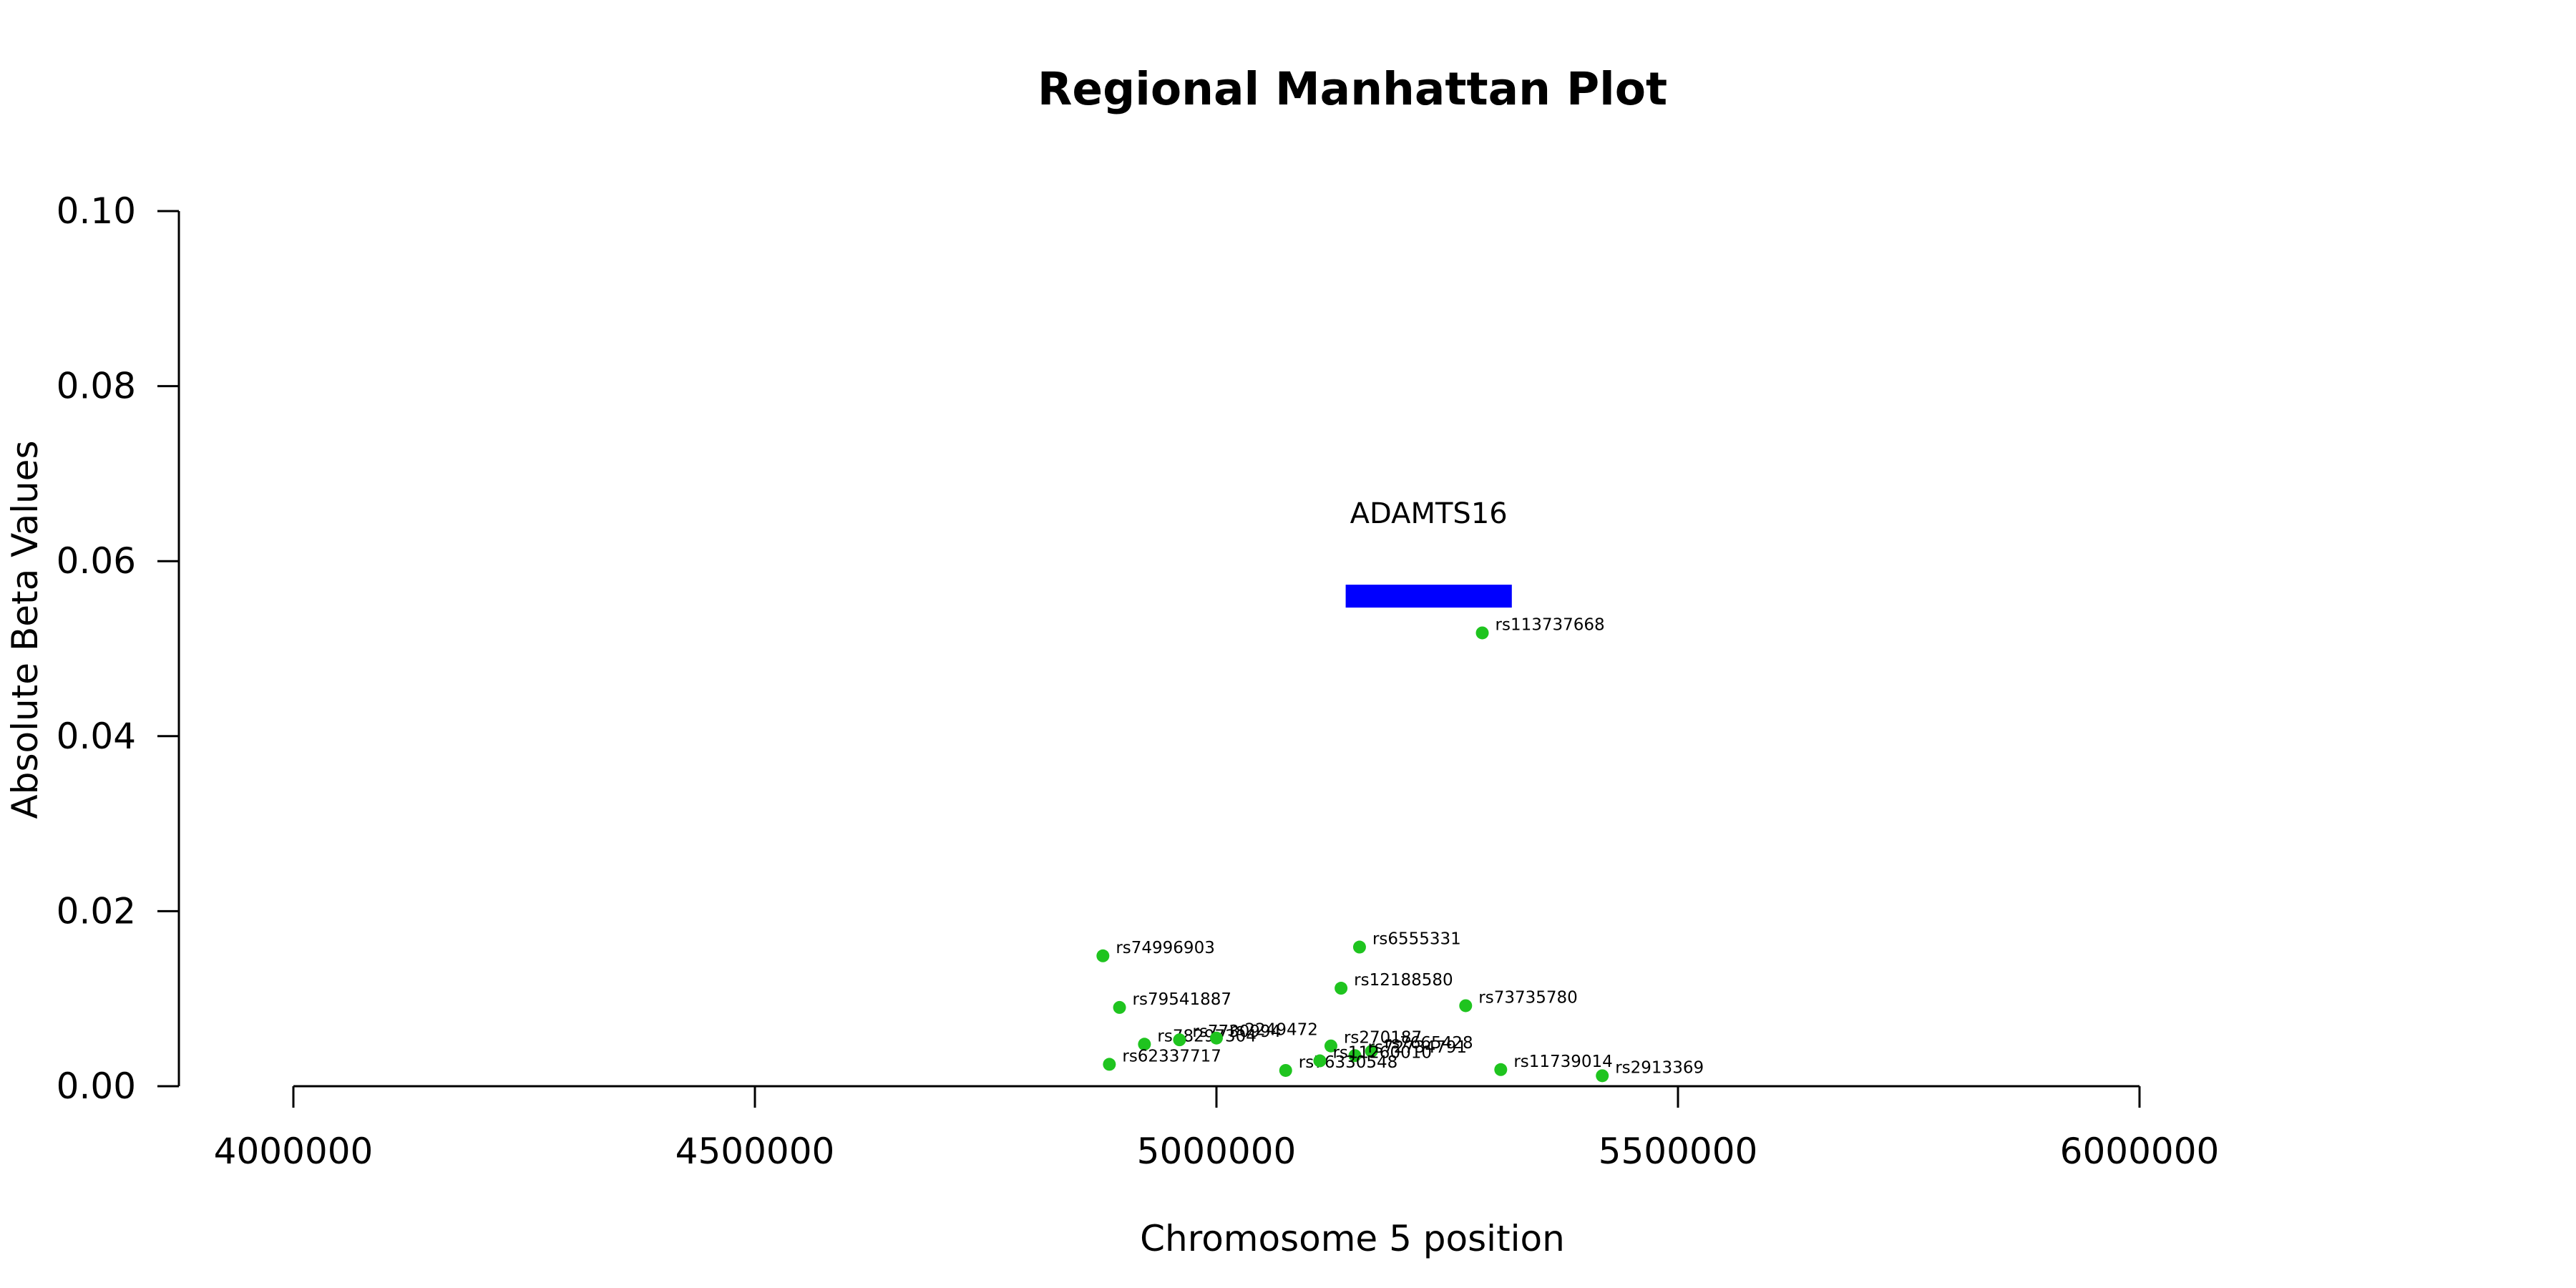 The height and width of the screenshot is (1288, 2576). What do you see at coordinates (1428, 596) in the screenshot?
I see `gene-bar` at bounding box center [1428, 596].